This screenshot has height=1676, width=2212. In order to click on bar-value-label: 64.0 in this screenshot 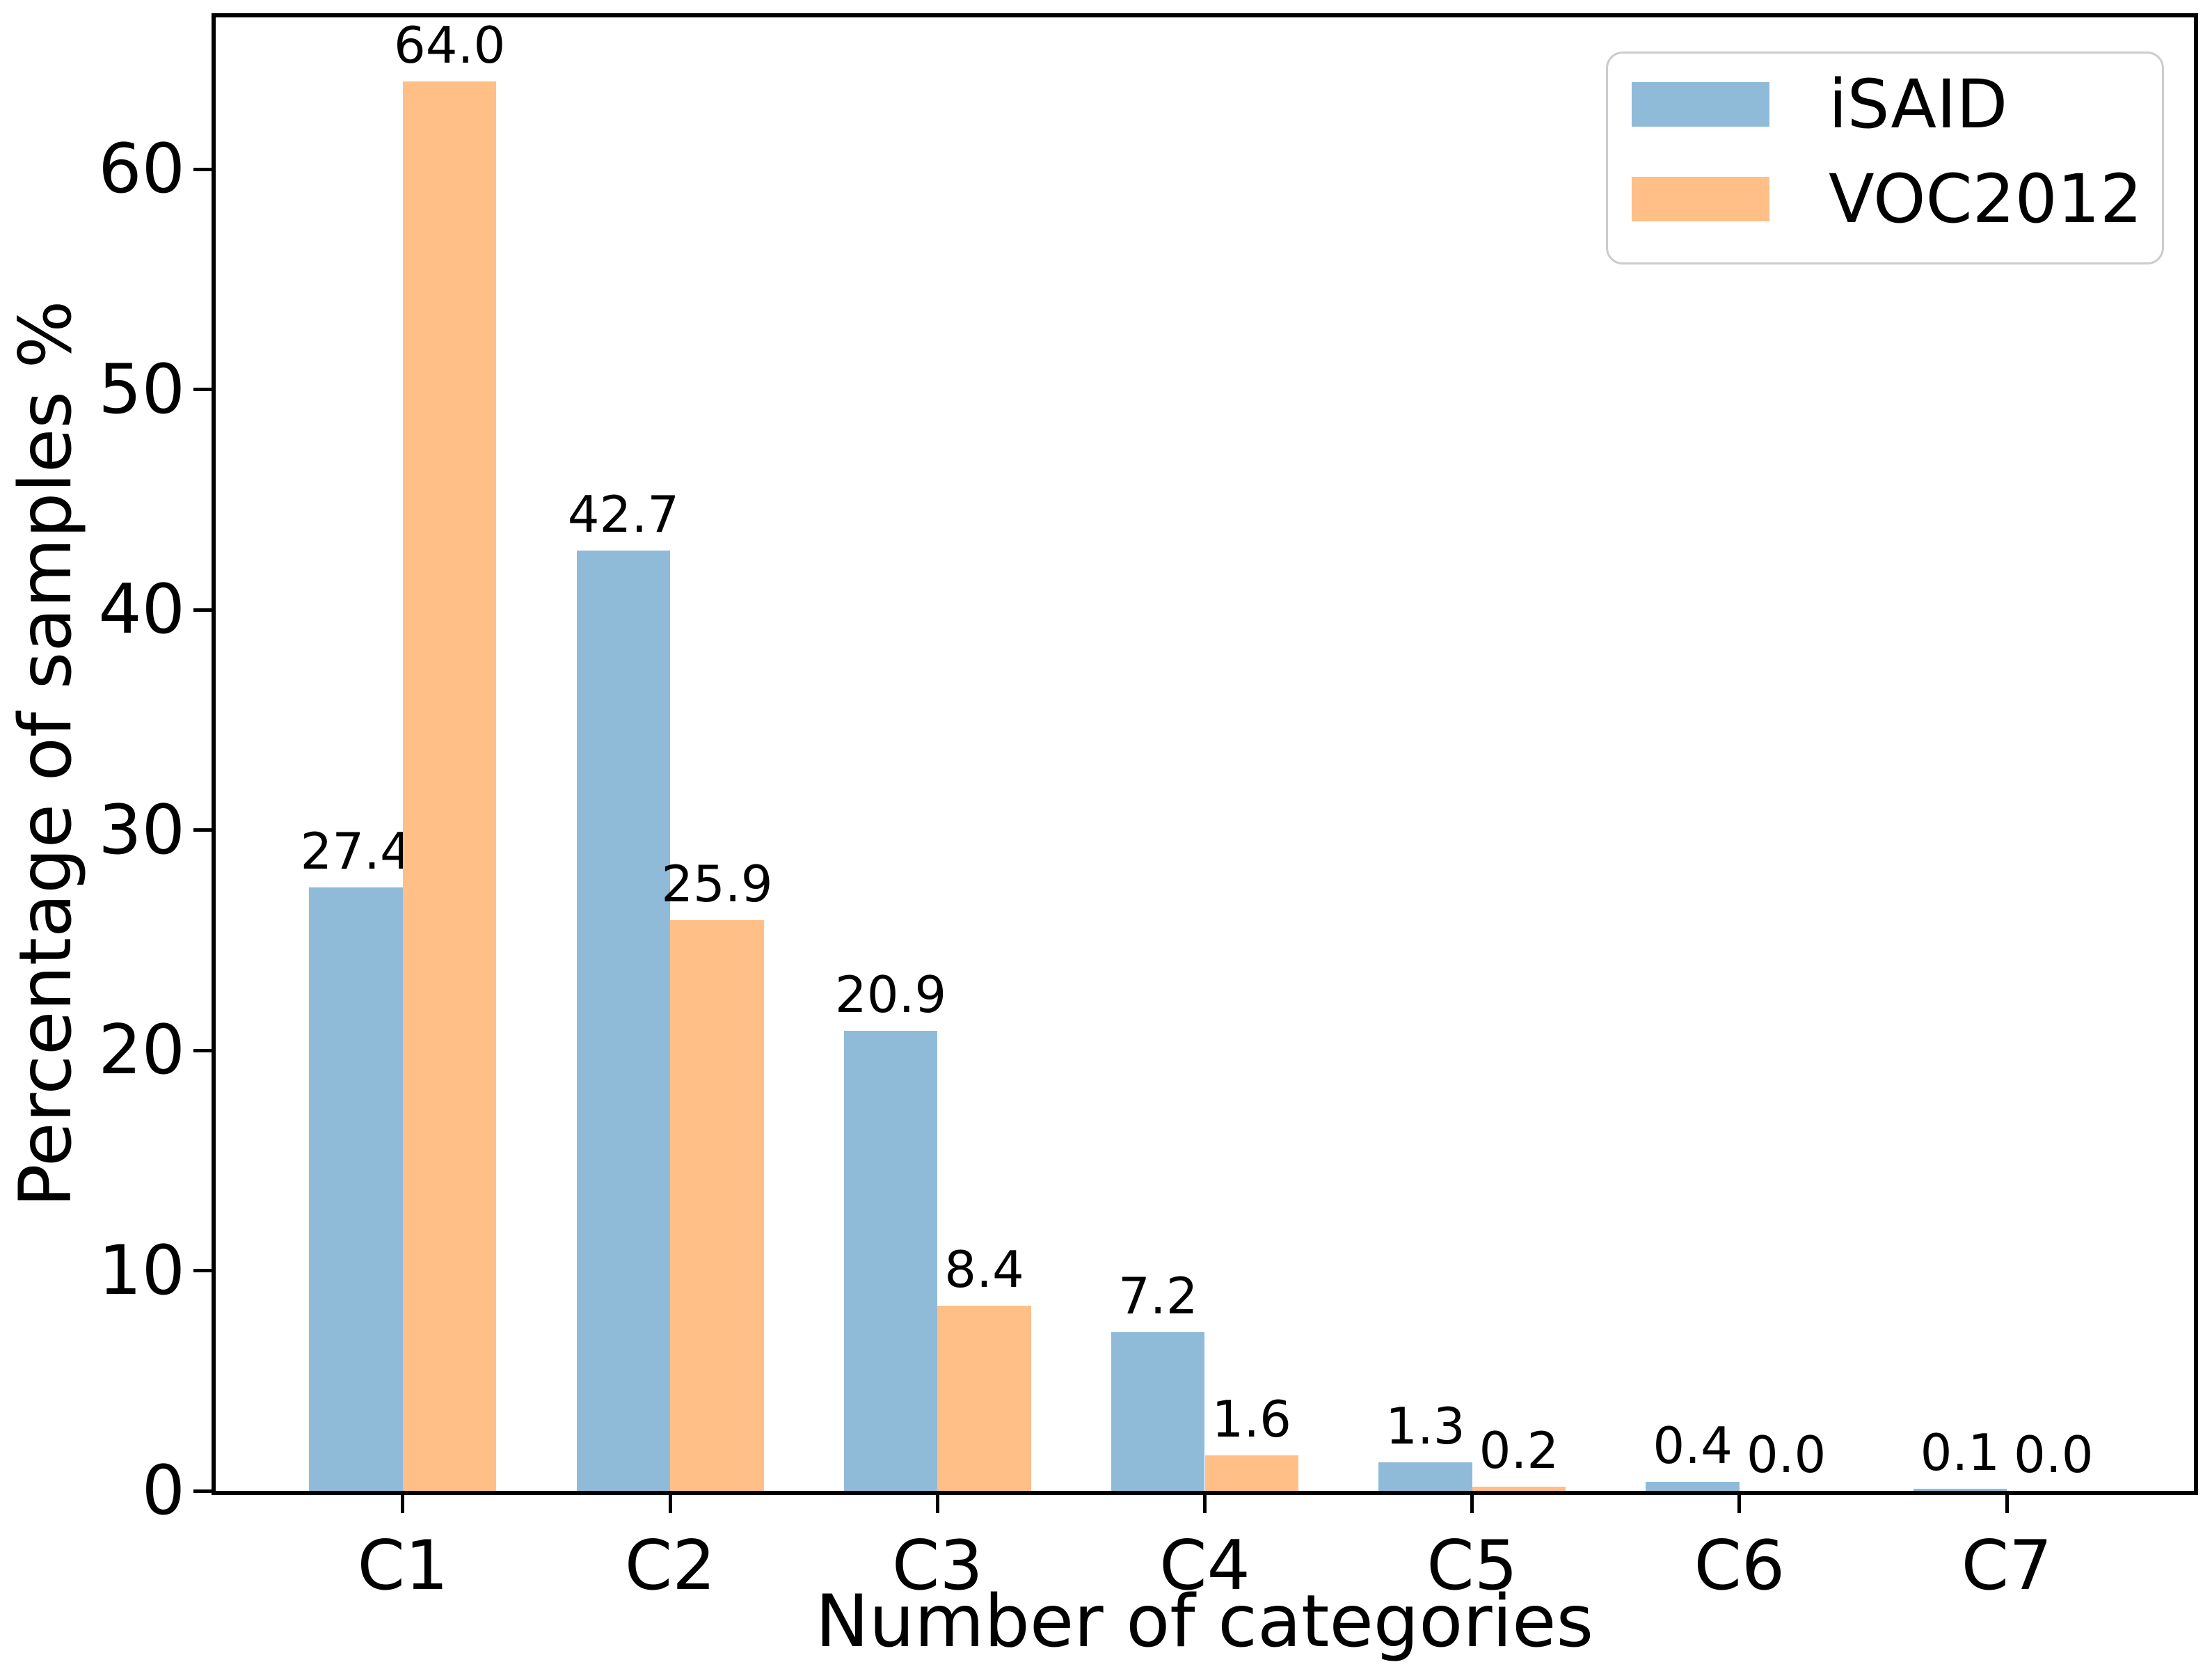, I will do `click(450, 44)`.